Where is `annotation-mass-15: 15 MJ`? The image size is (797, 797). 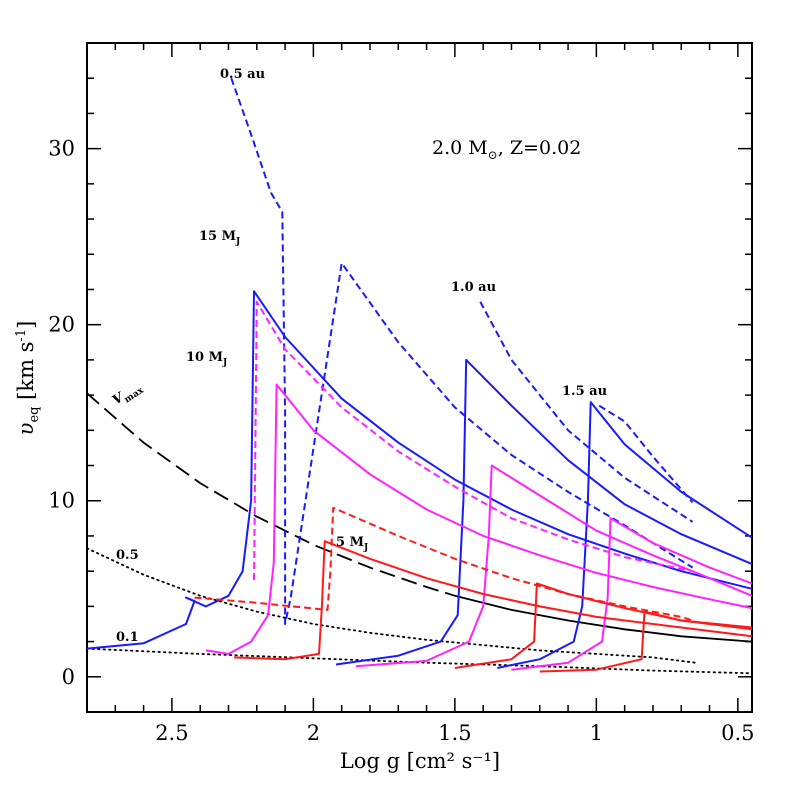 annotation-mass-15: 15 MJ is located at coordinates (219, 238).